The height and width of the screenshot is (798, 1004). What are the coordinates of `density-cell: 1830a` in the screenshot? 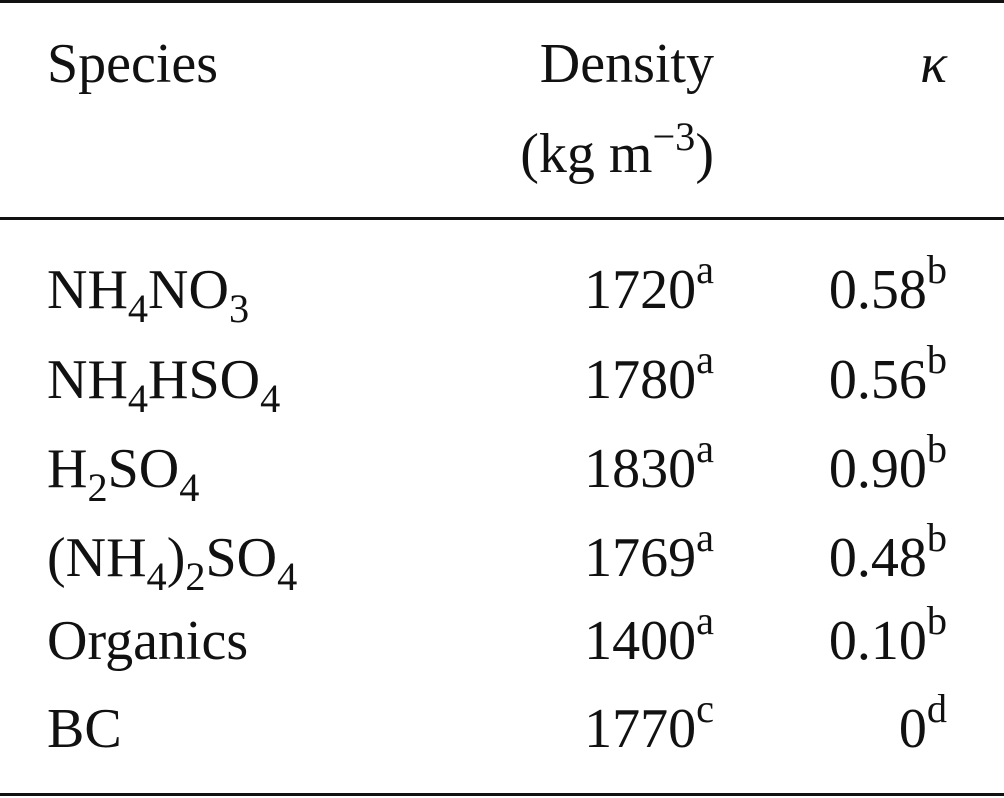 It's located at (649, 464).